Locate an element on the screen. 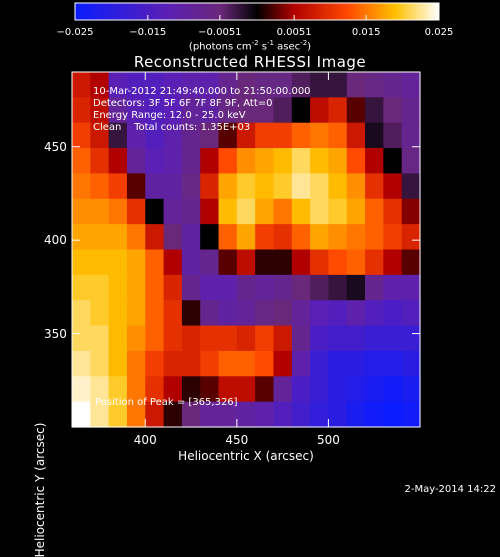 The image size is (500, 557). colorbar-tick-label: 0.025 is located at coordinates (439, 32).